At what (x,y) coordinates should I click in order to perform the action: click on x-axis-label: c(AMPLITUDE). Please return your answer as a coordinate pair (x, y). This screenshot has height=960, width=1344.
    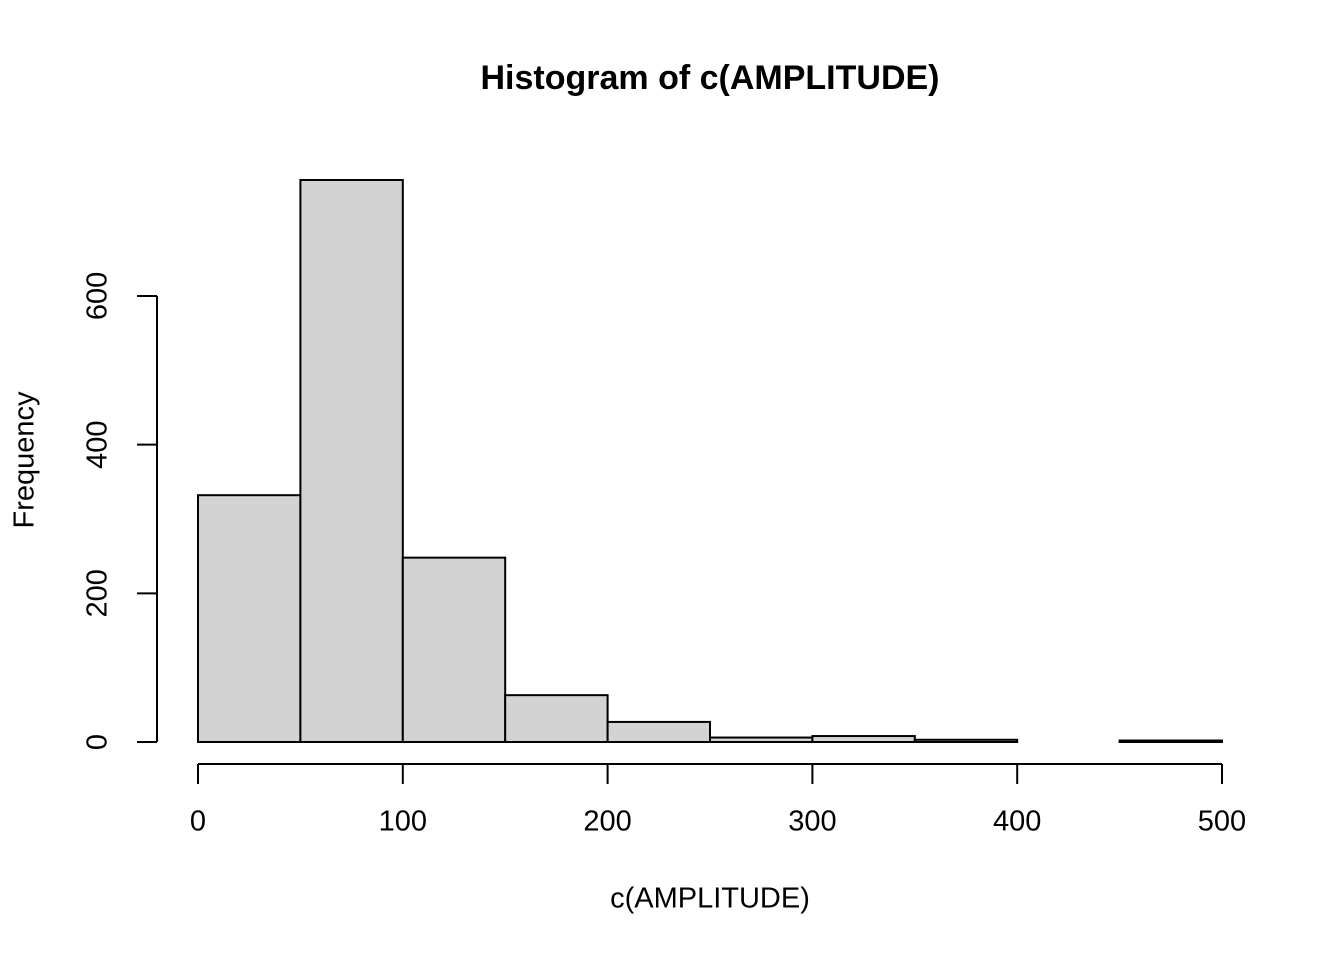
    Looking at the image, I should click on (710, 899).